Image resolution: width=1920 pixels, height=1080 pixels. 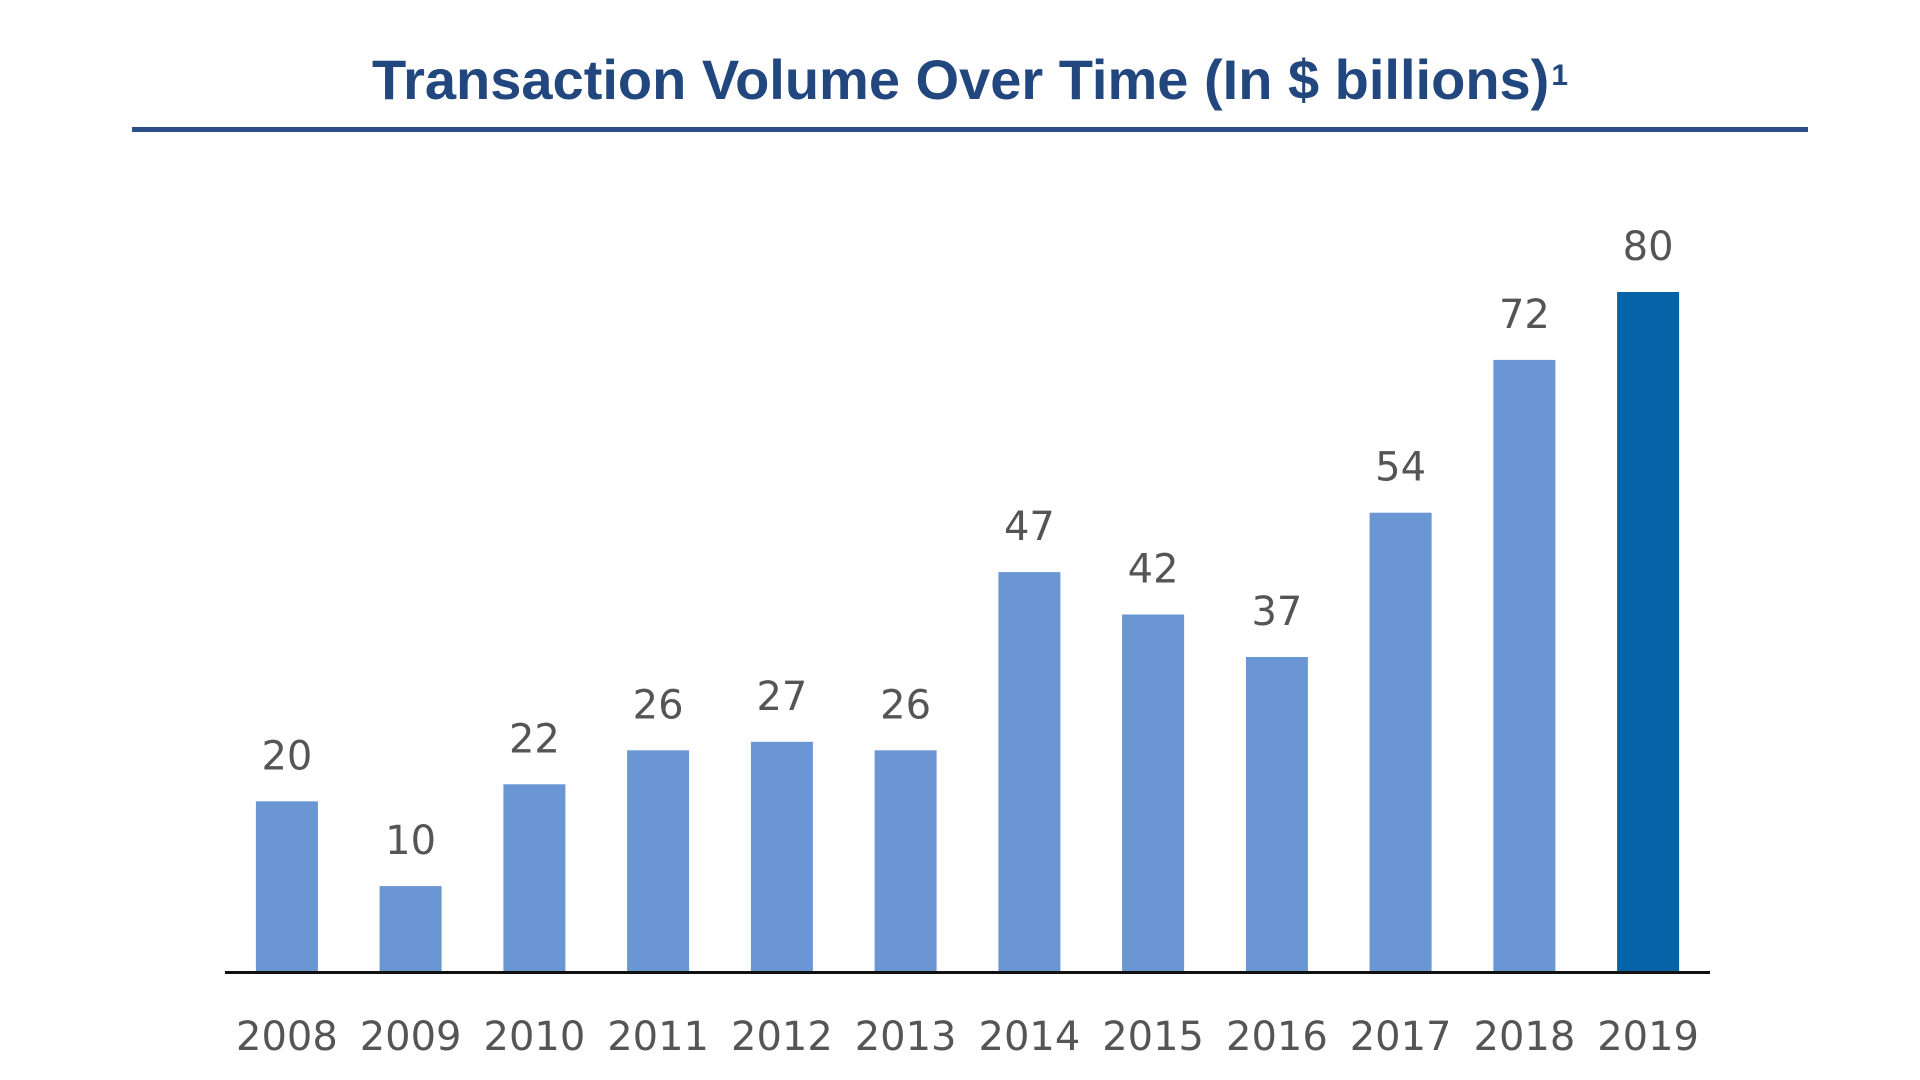 What do you see at coordinates (1153, 570) in the screenshot?
I see `data-label-2015: 42` at bounding box center [1153, 570].